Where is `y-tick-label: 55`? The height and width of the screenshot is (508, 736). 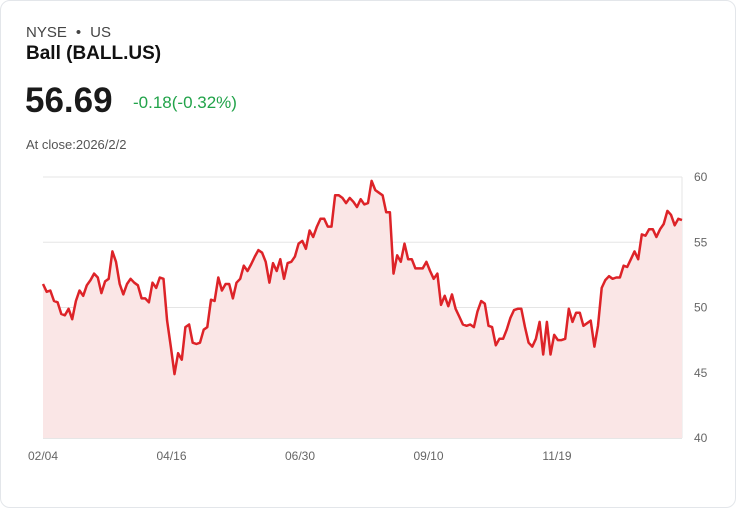
y-tick-label: 55 is located at coordinates (701, 242).